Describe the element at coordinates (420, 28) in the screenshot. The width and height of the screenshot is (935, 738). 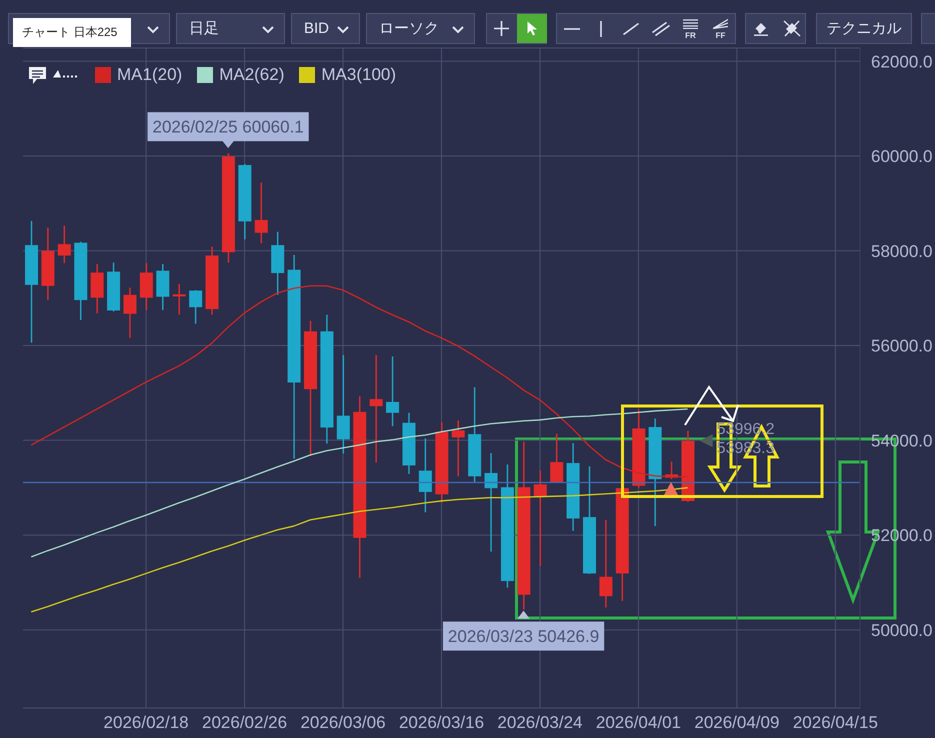
I see `dropdown: ローソク` at that location.